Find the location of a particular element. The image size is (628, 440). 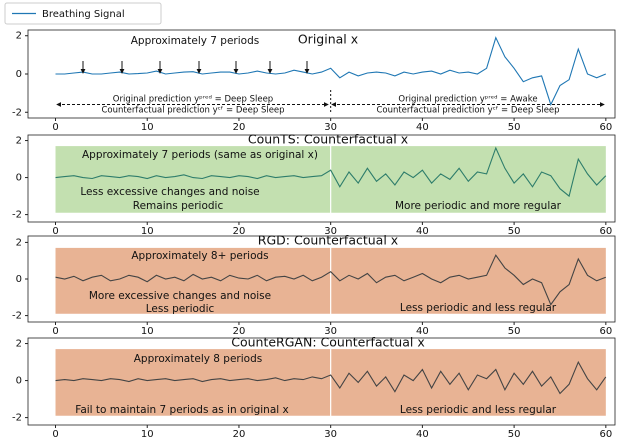

annotation: Less periodic is located at coordinates (180, 309).